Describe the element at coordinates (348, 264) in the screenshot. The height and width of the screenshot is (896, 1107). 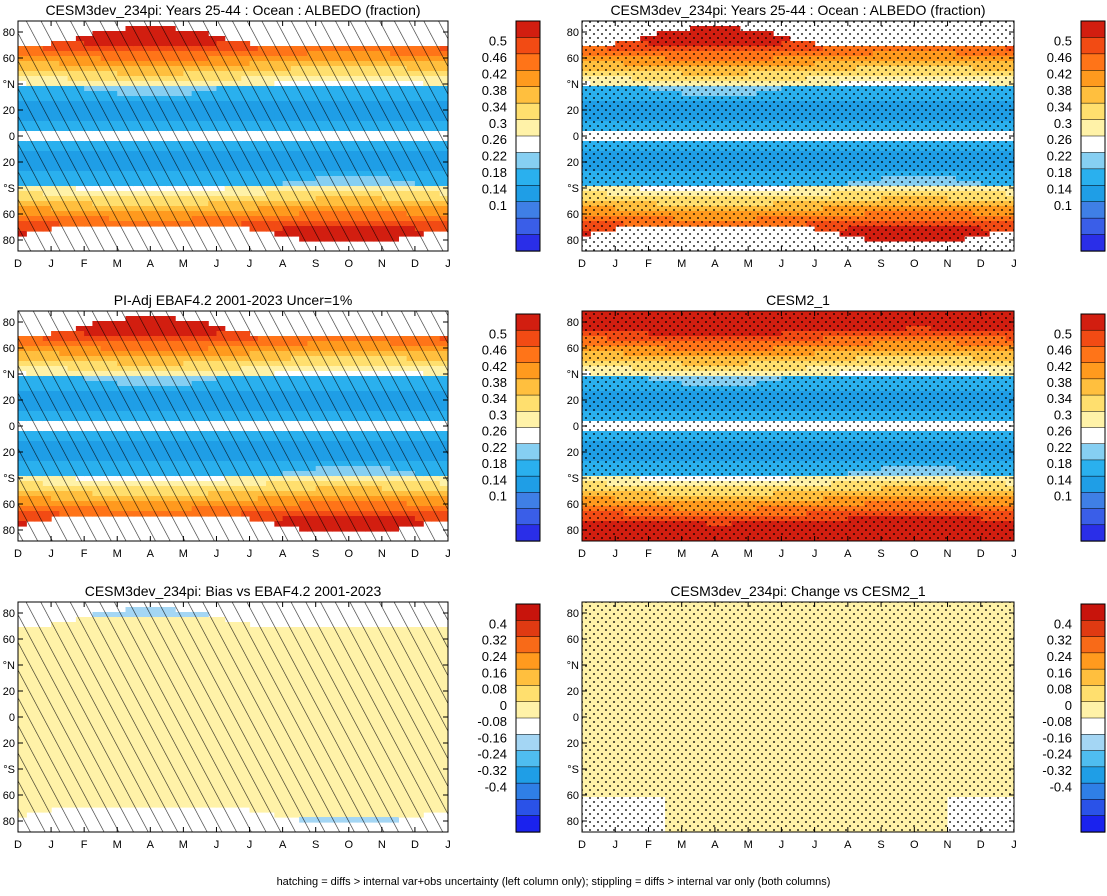
I see `x-tick-label: O` at that location.